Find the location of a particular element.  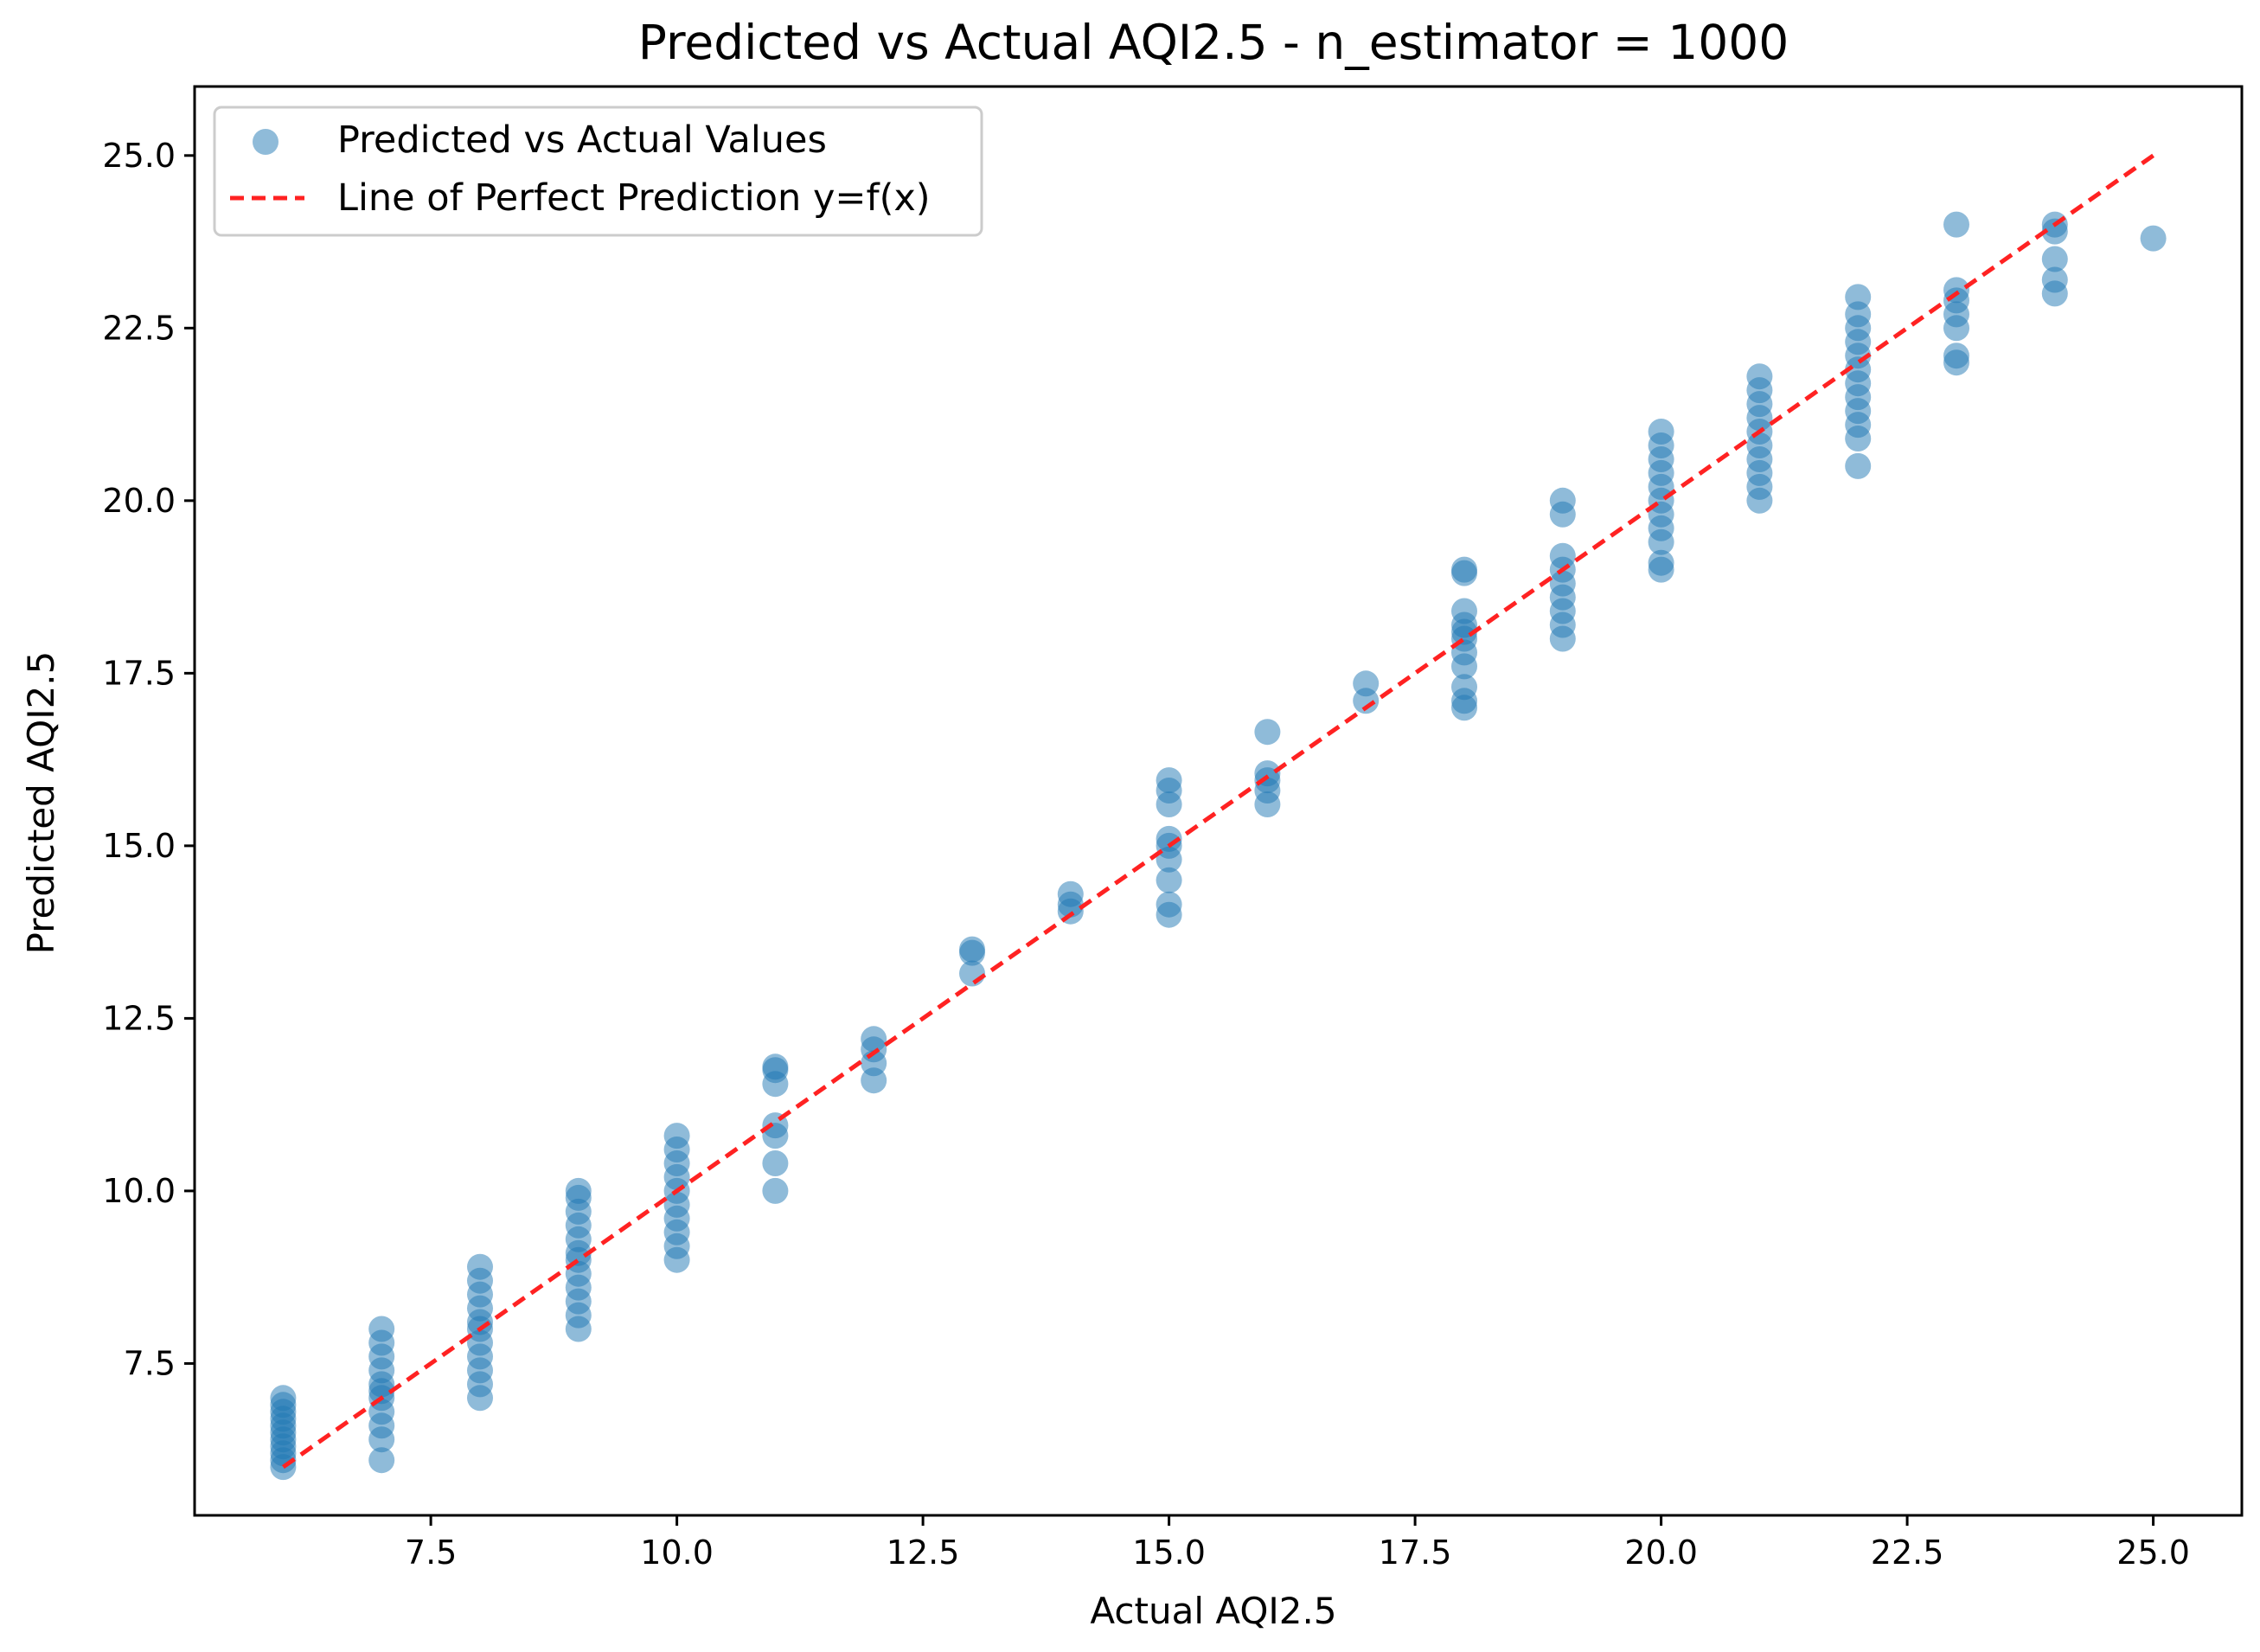

x-tick-label: 12.5 is located at coordinates (923, 1553).